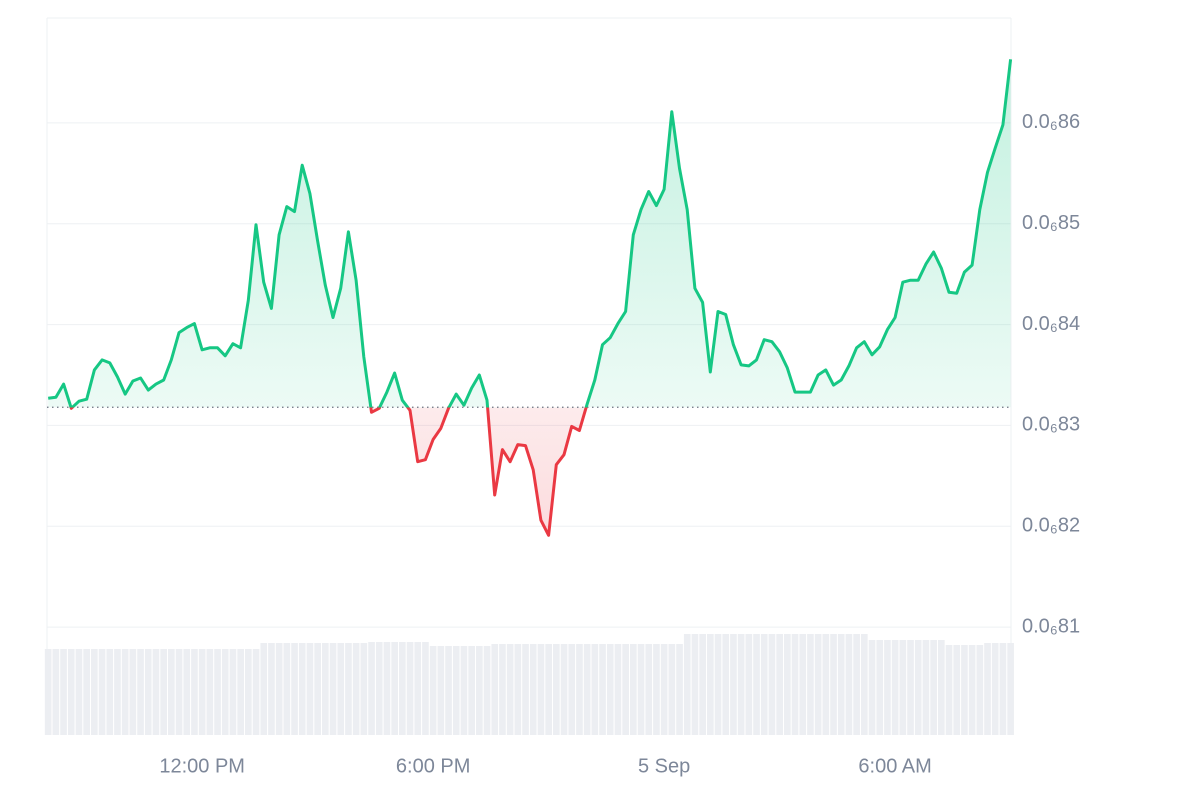 The image size is (1200, 800). Describe the element at coordinates (1051, 626) in the screenshot. I see `y-tick-label: 0.0₆81` at that location.